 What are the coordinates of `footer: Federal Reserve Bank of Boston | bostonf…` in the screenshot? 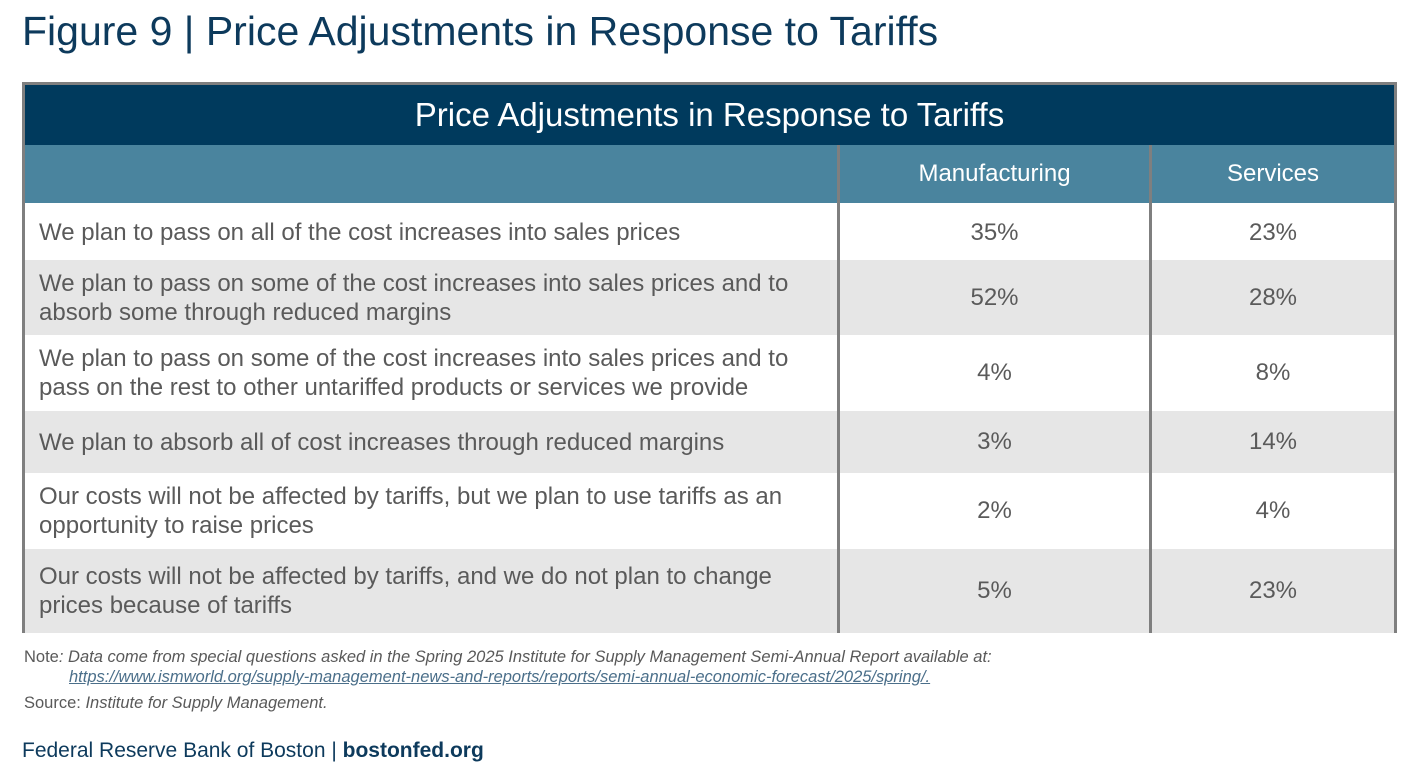 It's located at (253, 751).